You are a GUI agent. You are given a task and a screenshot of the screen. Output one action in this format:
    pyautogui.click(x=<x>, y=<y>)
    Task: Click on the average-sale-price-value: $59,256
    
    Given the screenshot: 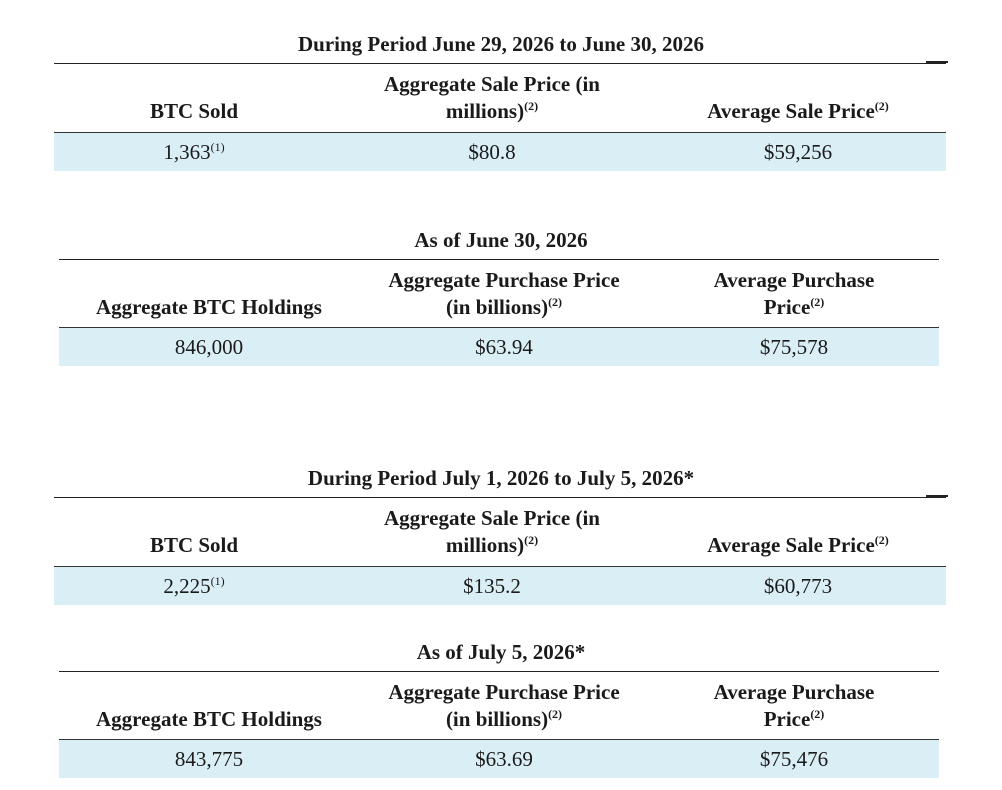 What is the action you would take?
    pyautogui.click(x=798, y=152)
    